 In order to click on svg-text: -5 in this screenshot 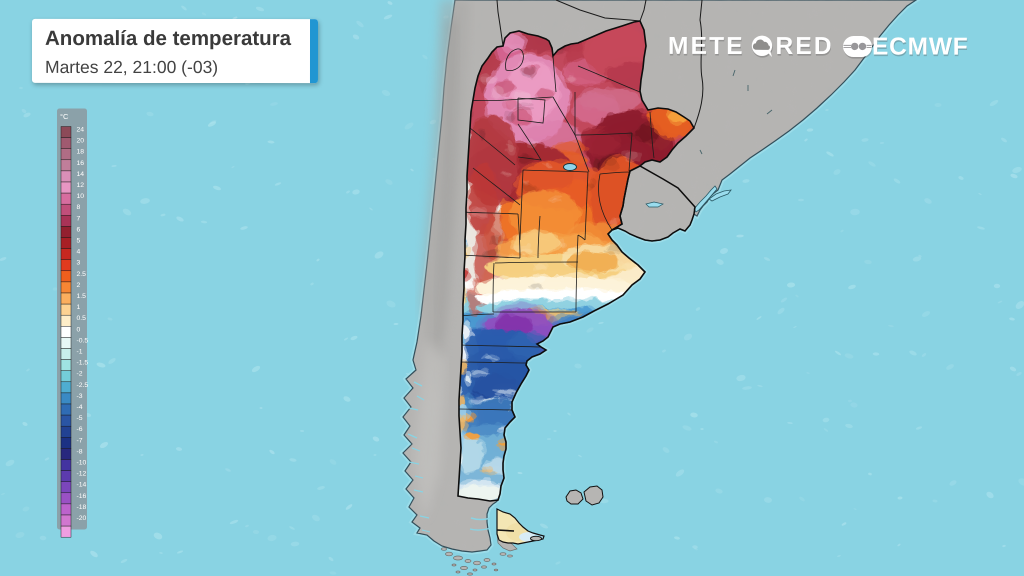, I will do `click(80, 418)`.